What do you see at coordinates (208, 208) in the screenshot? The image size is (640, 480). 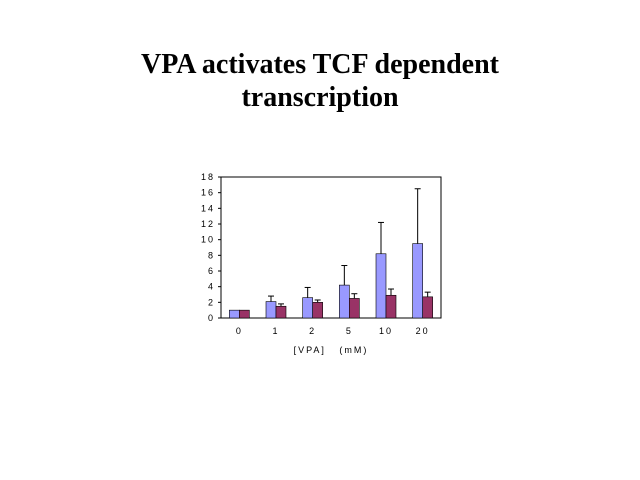 I see `y-tick-label: 14` at bounding box center [208, 208].